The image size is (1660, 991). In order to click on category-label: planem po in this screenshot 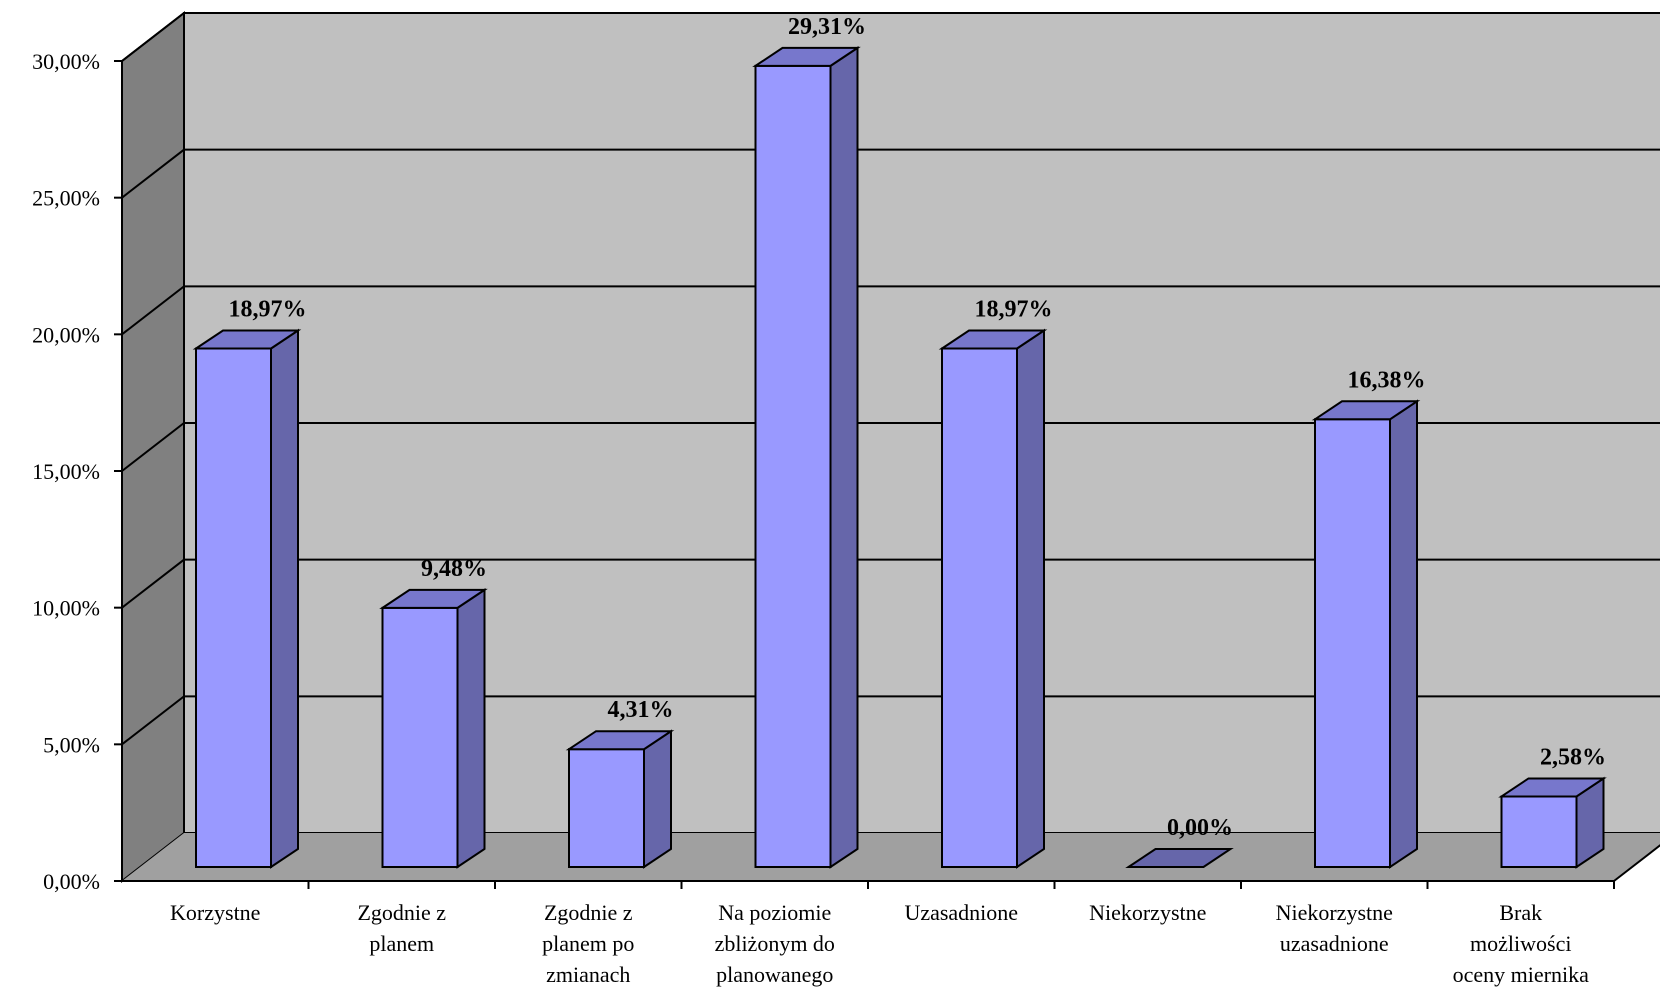, I will do `click(588, 943)`.